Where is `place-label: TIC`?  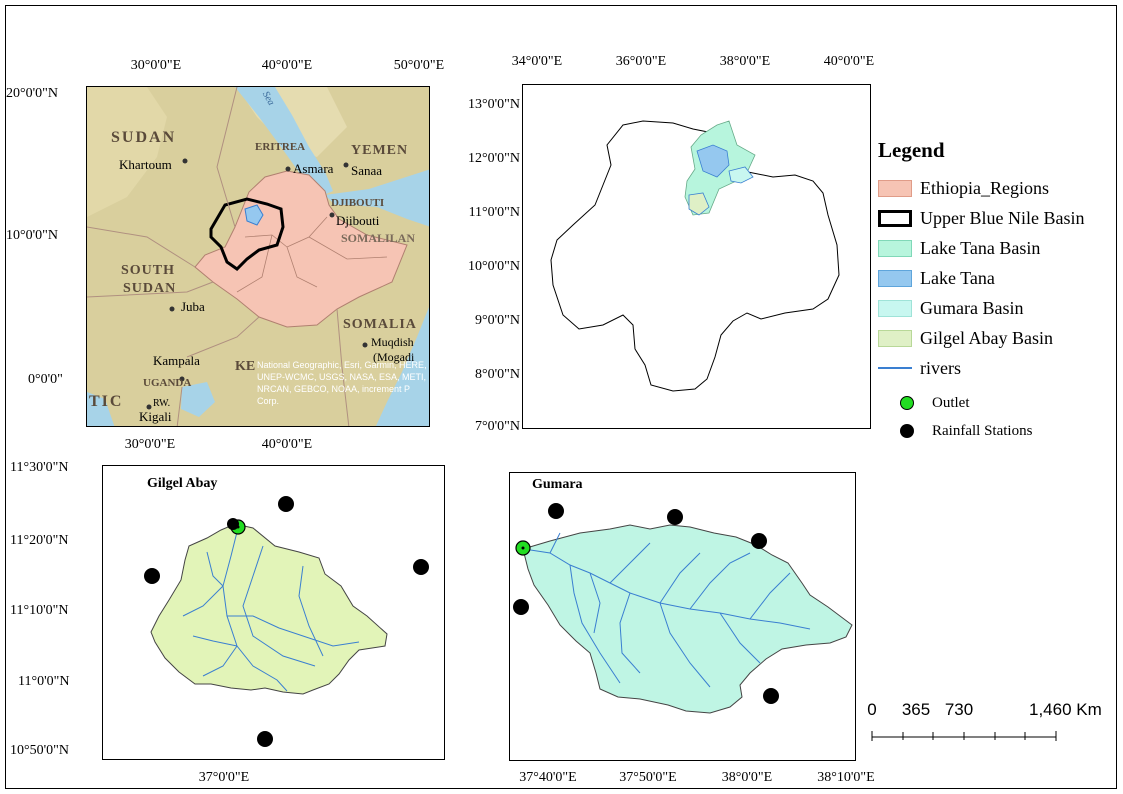 place-label: TIC is located at coordinates (106, 401).